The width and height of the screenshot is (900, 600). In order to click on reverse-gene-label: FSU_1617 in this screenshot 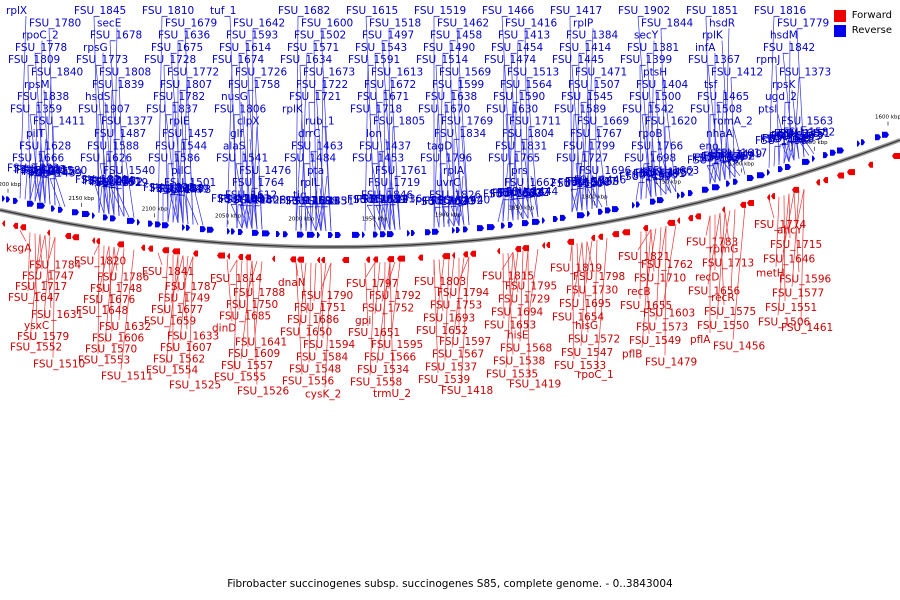, I will do `click(741, 153)`.